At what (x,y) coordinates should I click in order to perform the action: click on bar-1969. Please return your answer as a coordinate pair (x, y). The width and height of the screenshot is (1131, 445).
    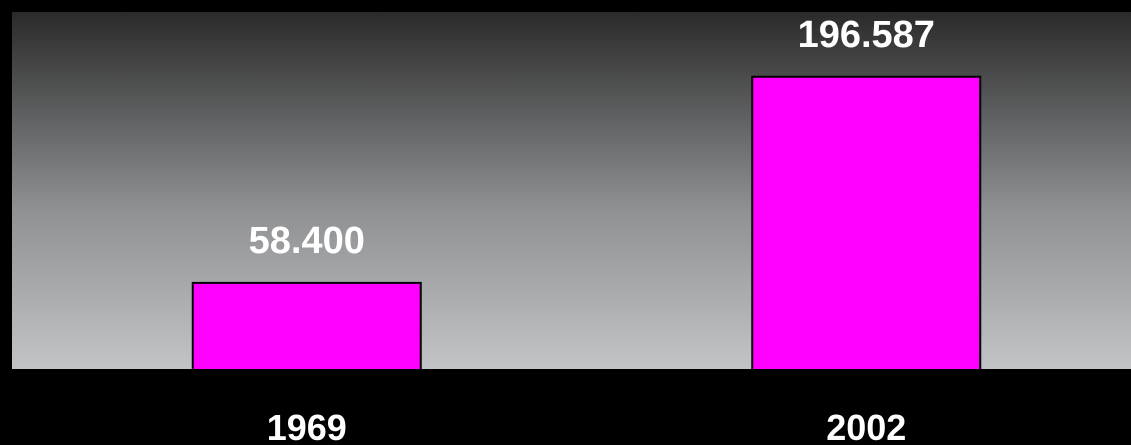
    Looking at the image, I should click on (306, 326).